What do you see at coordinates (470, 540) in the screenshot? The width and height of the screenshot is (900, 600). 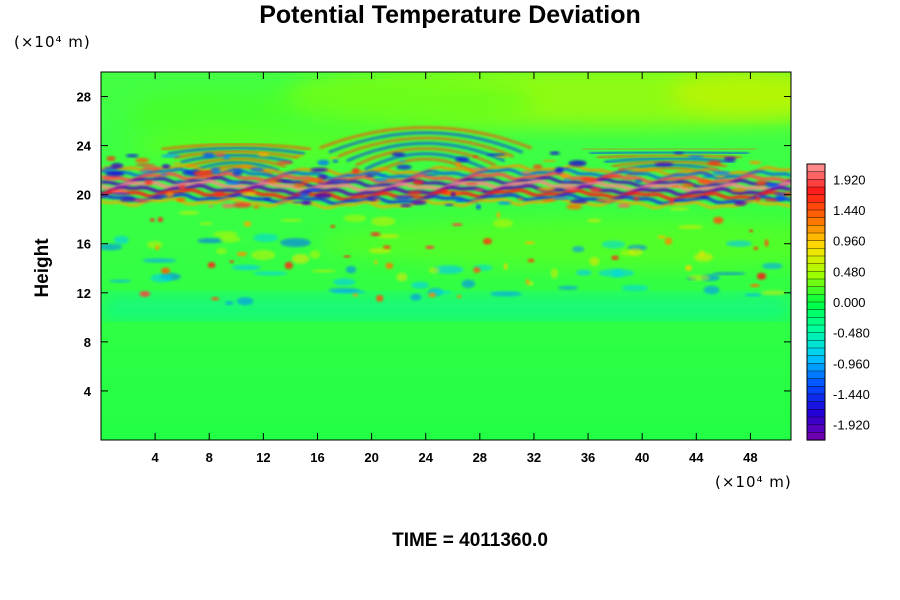 I see `time-footer: TIME = 4011360.0` at bounding box center [470, 540].